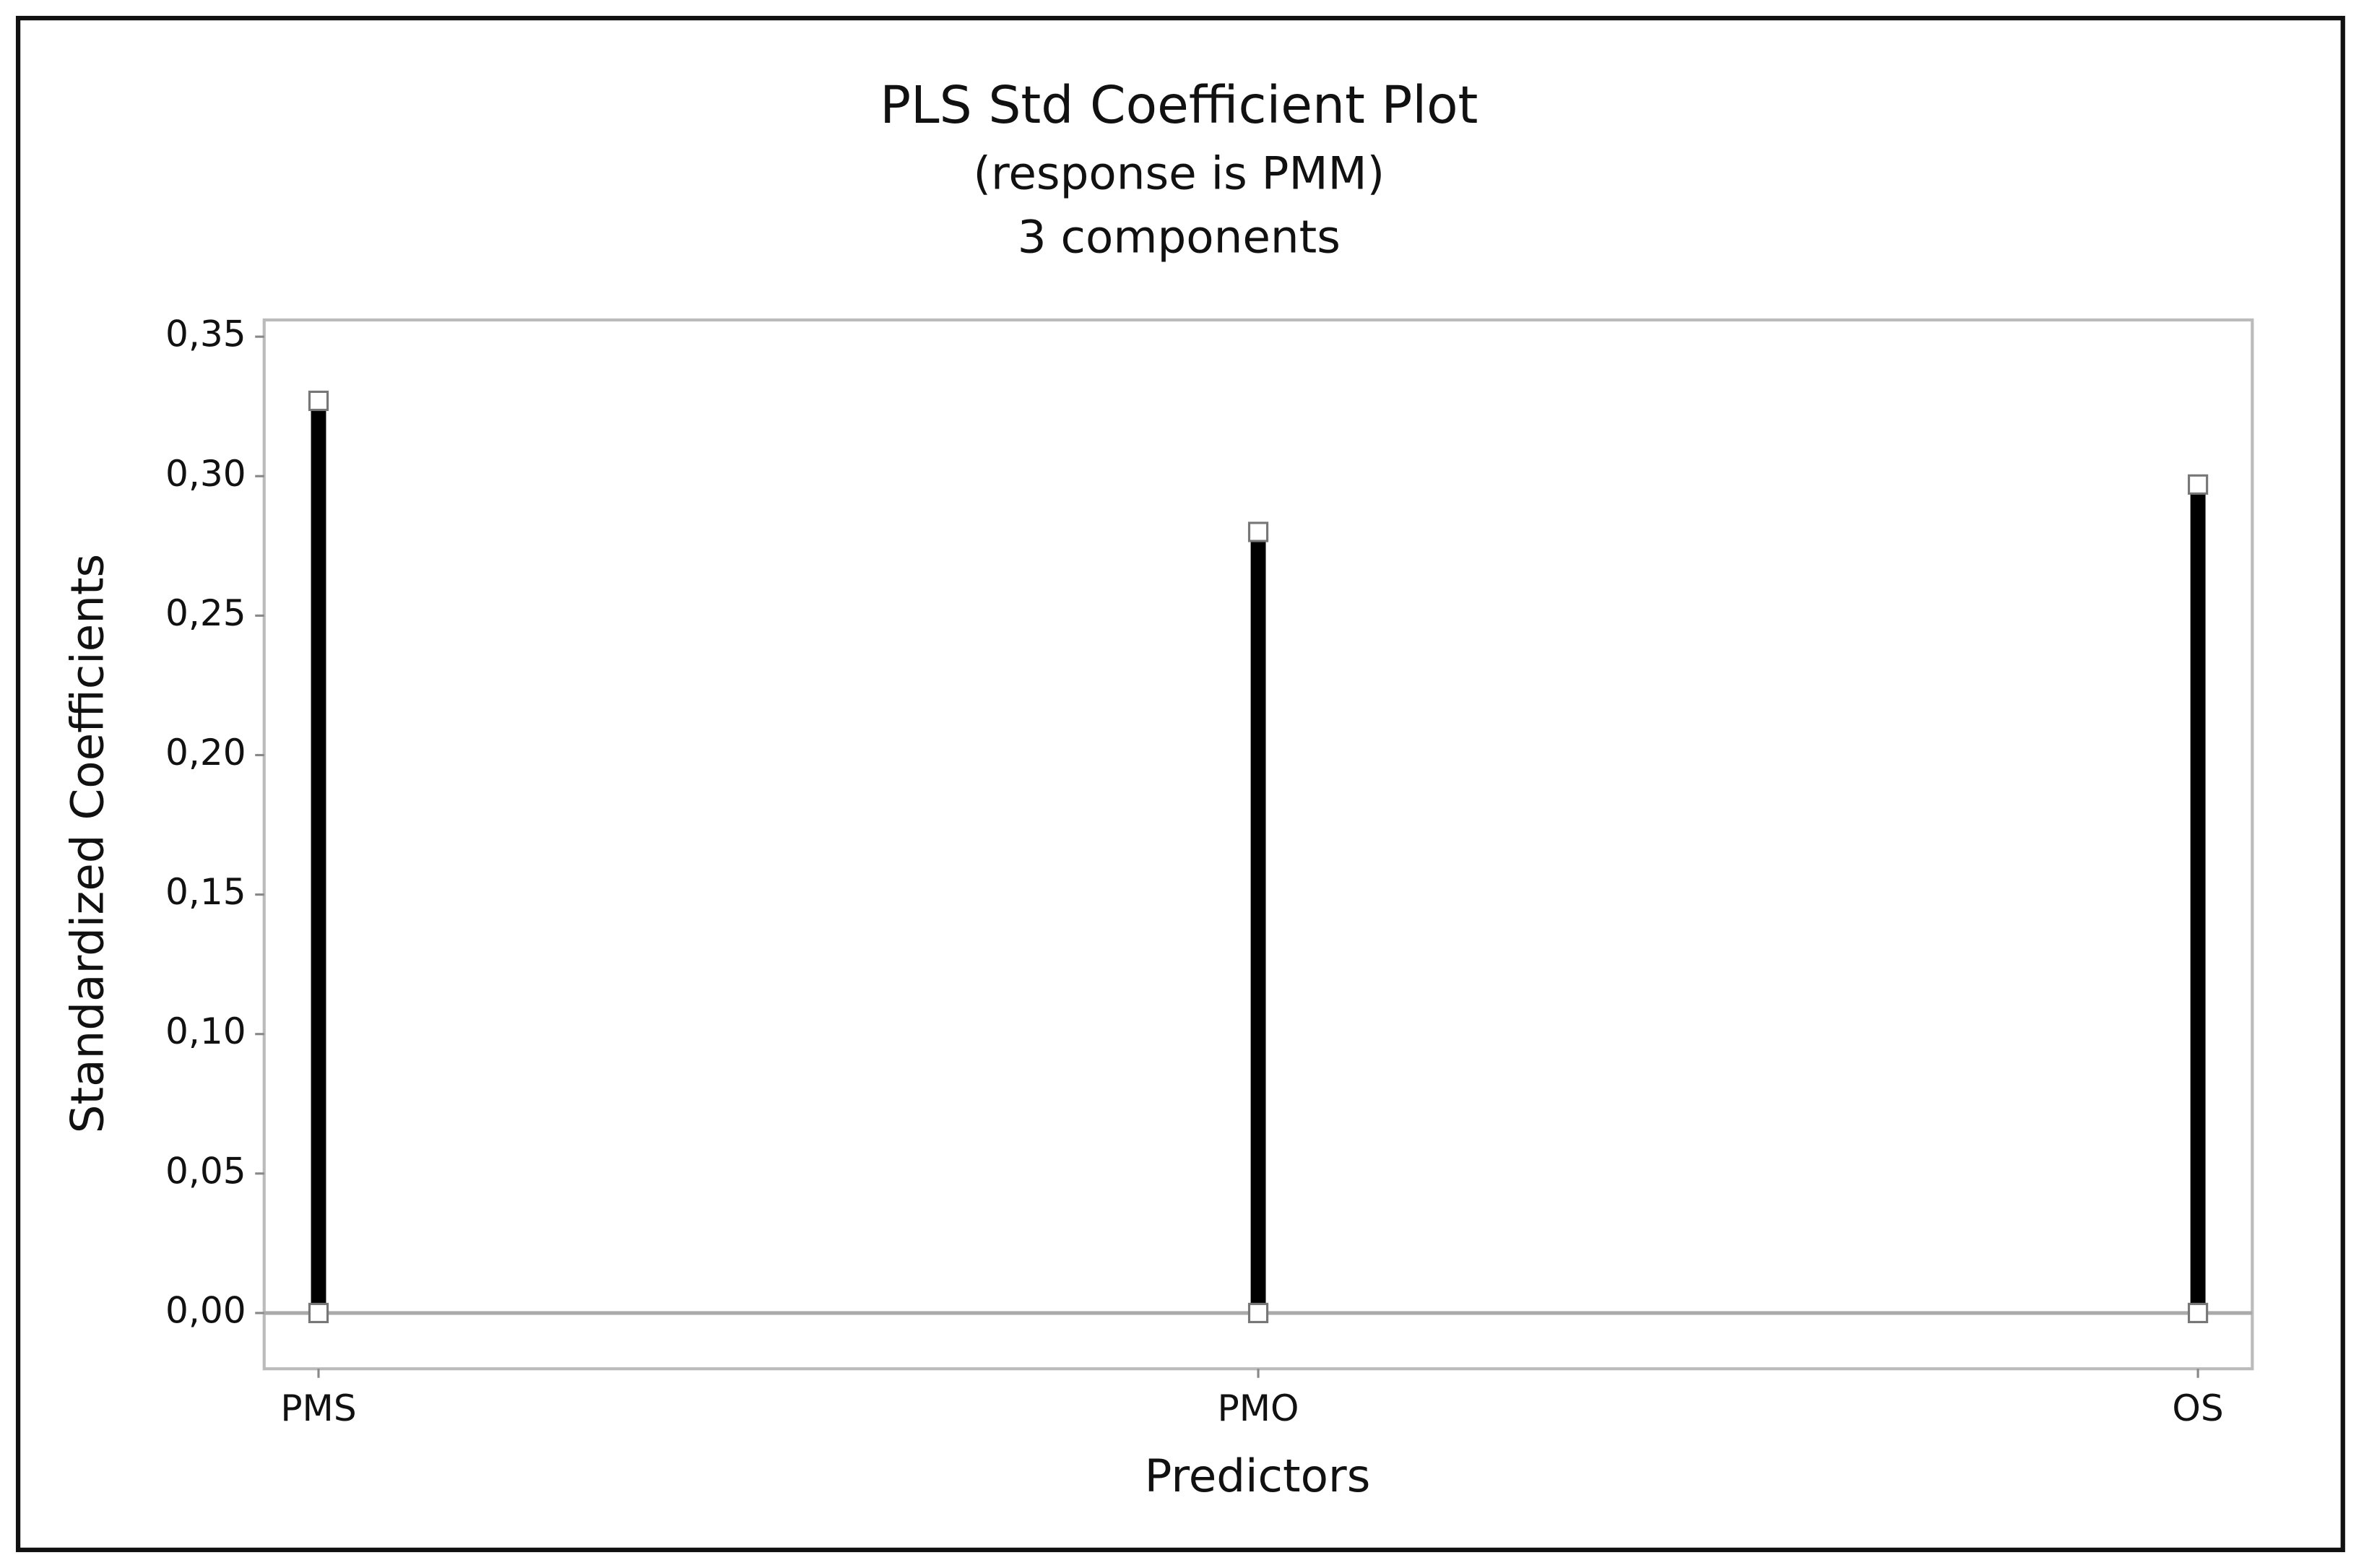 Image resolution: width=2364 pixels, height=1568 pixels. I want to click on y-tick-label: 0,15, so click(205, 892).